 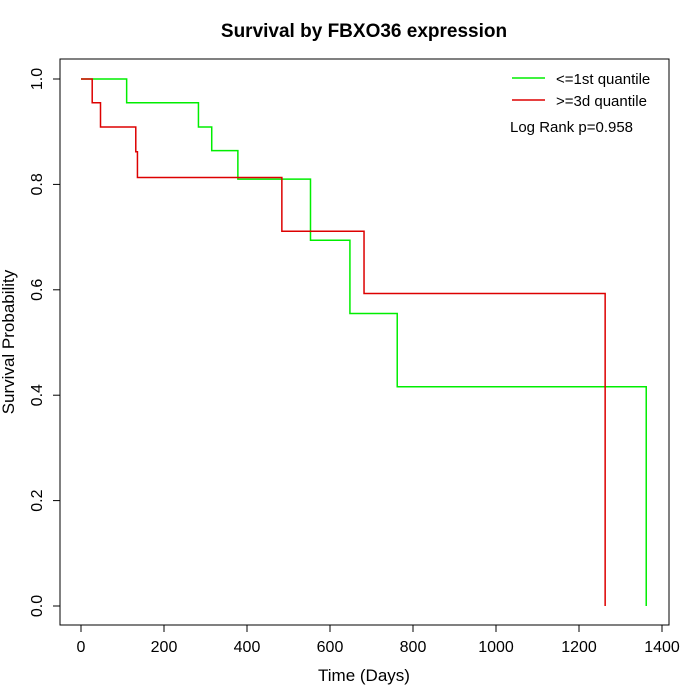 What do you see at coordinates (45, 342) in the screenshot?
I see `y-axis: 0.0 0.2 0.4 0.6 0.8 1.0` at bounding box center [45, 342].